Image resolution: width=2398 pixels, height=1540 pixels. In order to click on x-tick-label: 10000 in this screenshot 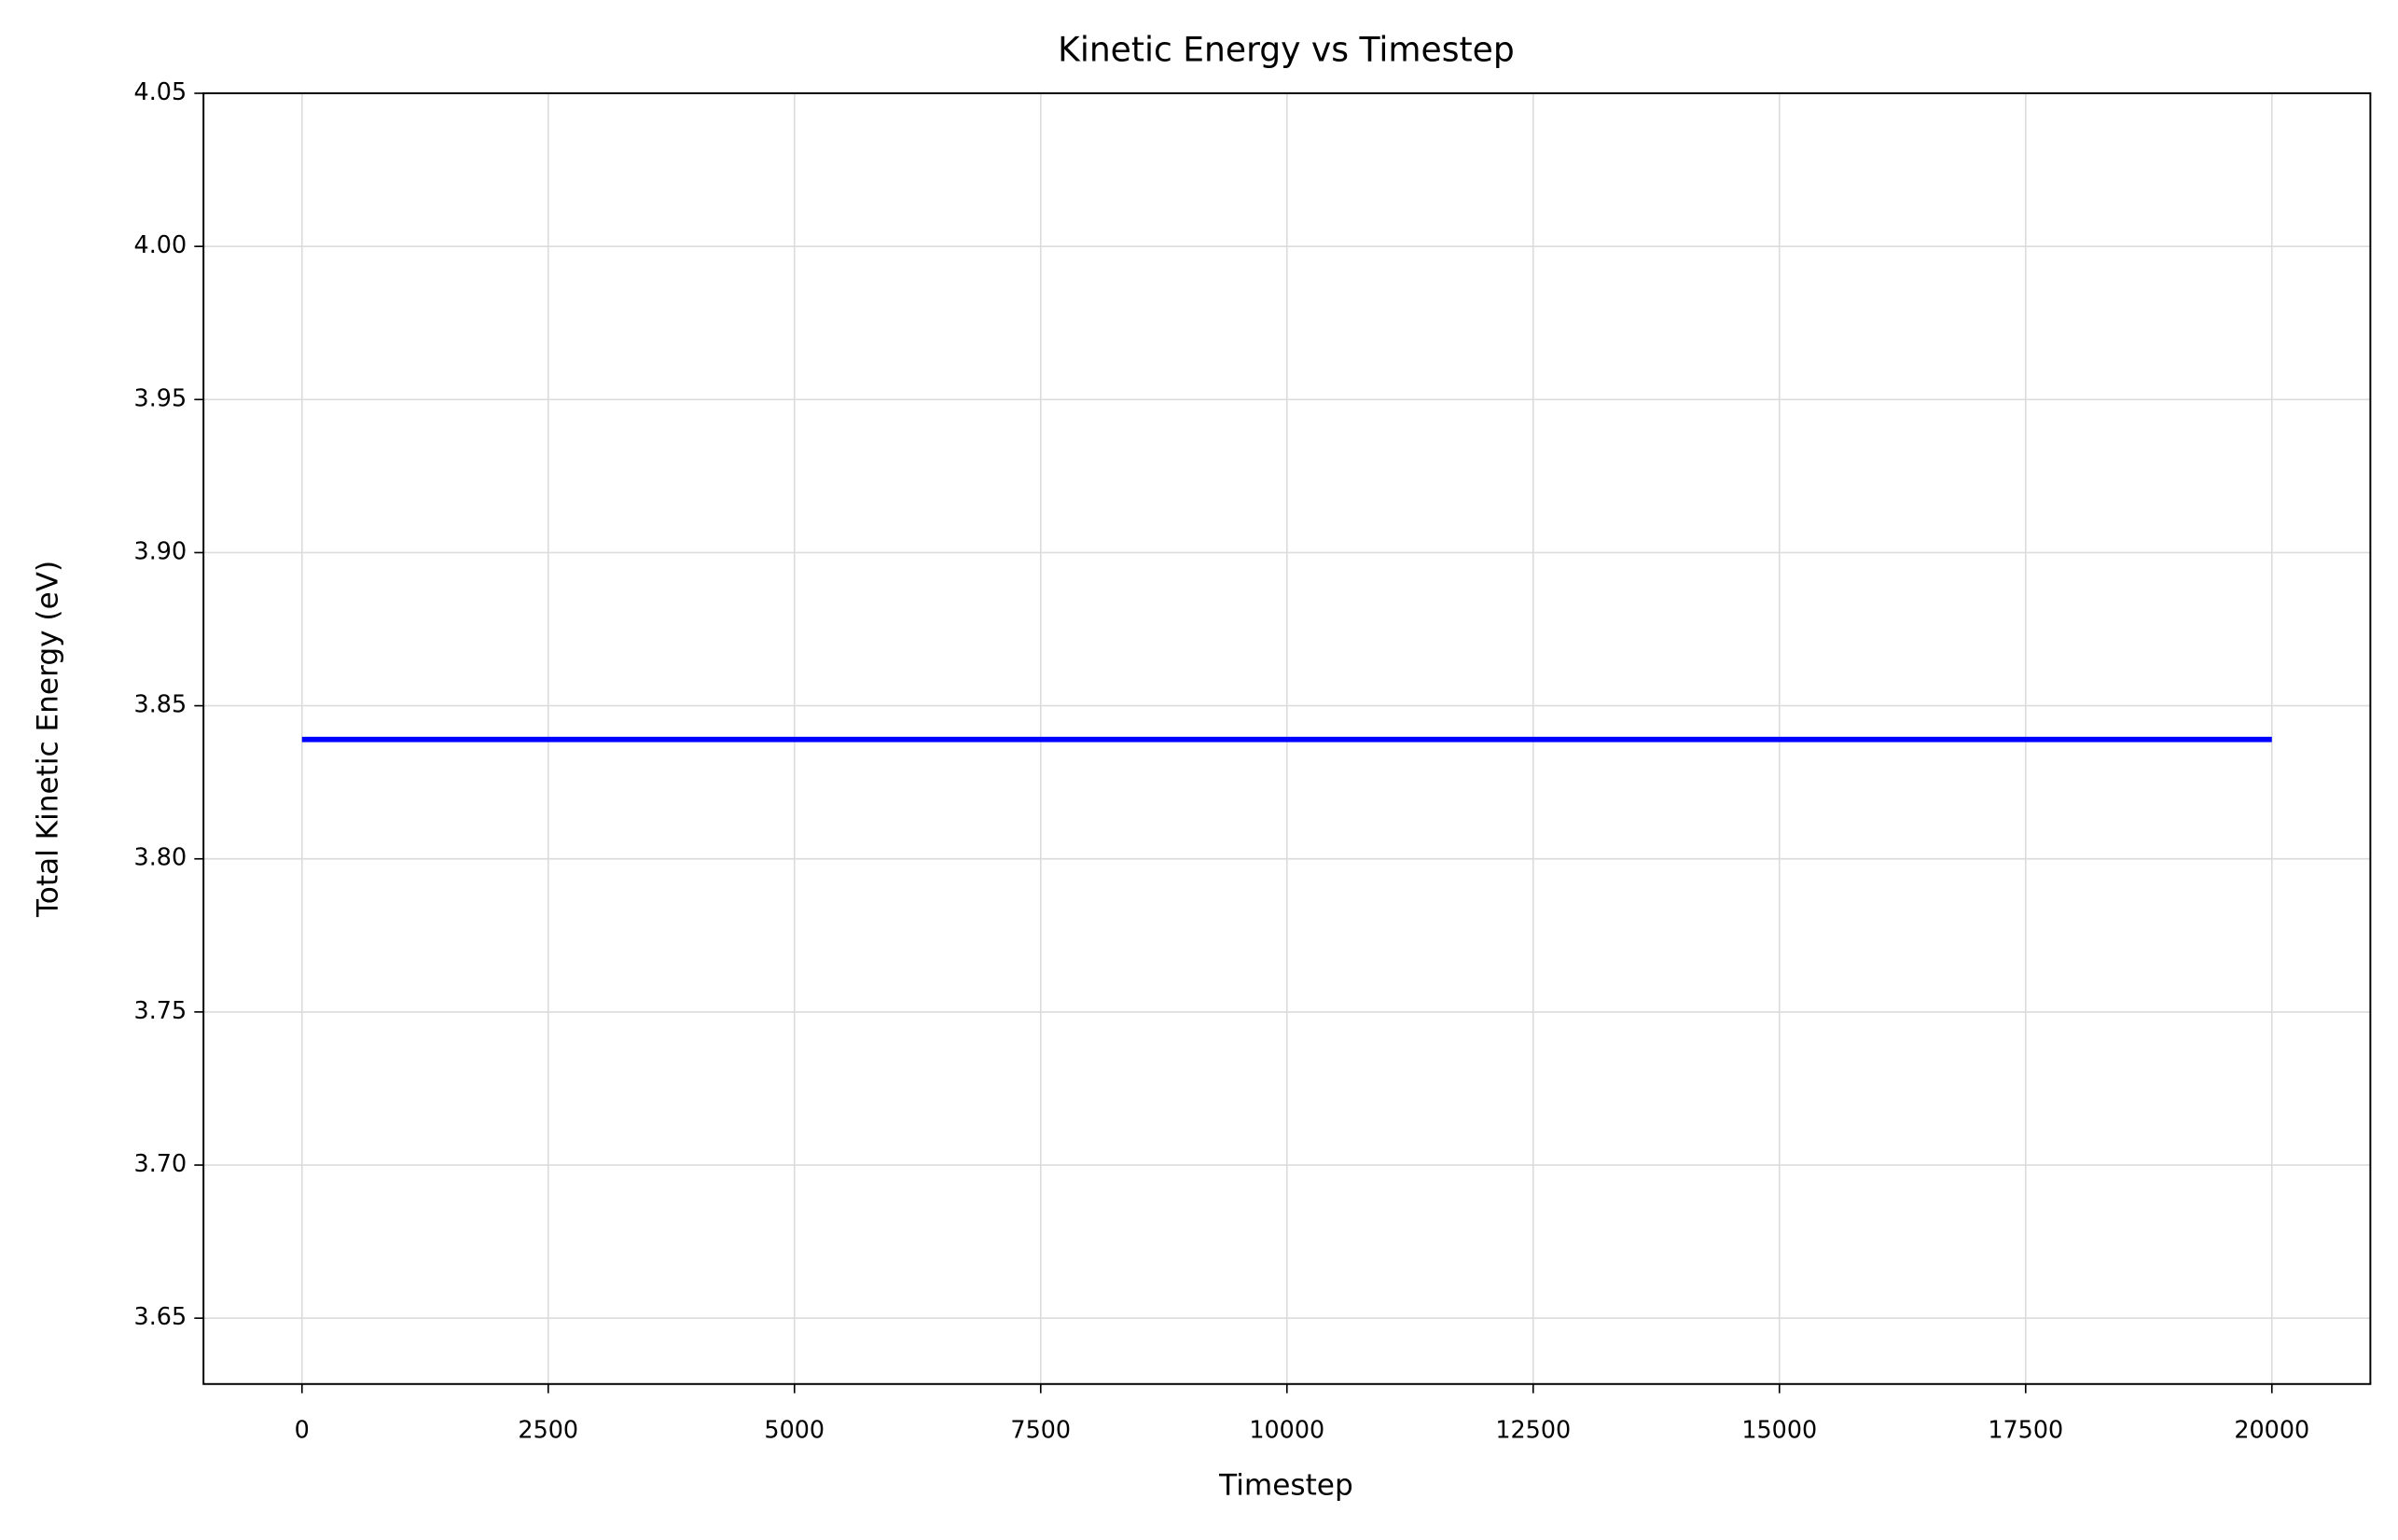, I will do `click(1286, 1430)`.